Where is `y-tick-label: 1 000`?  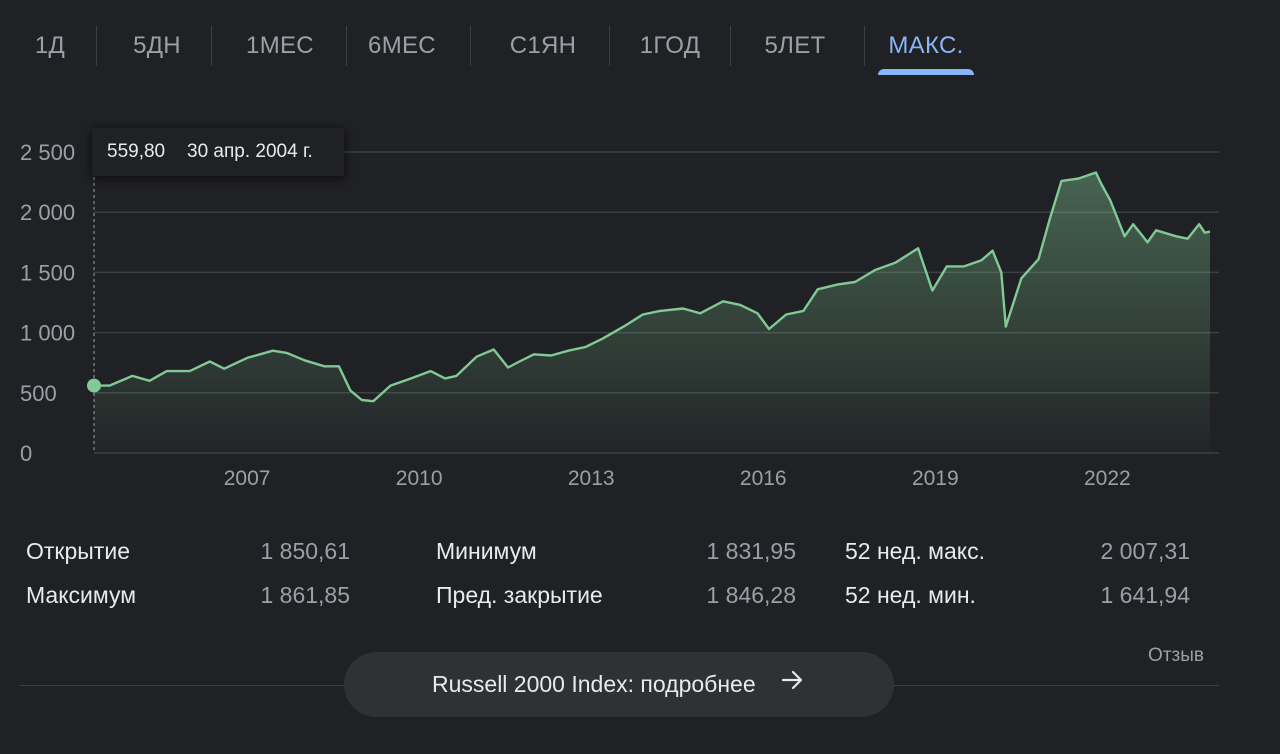
y-tick-label: 1 000 is located at coordinates (47, 333).